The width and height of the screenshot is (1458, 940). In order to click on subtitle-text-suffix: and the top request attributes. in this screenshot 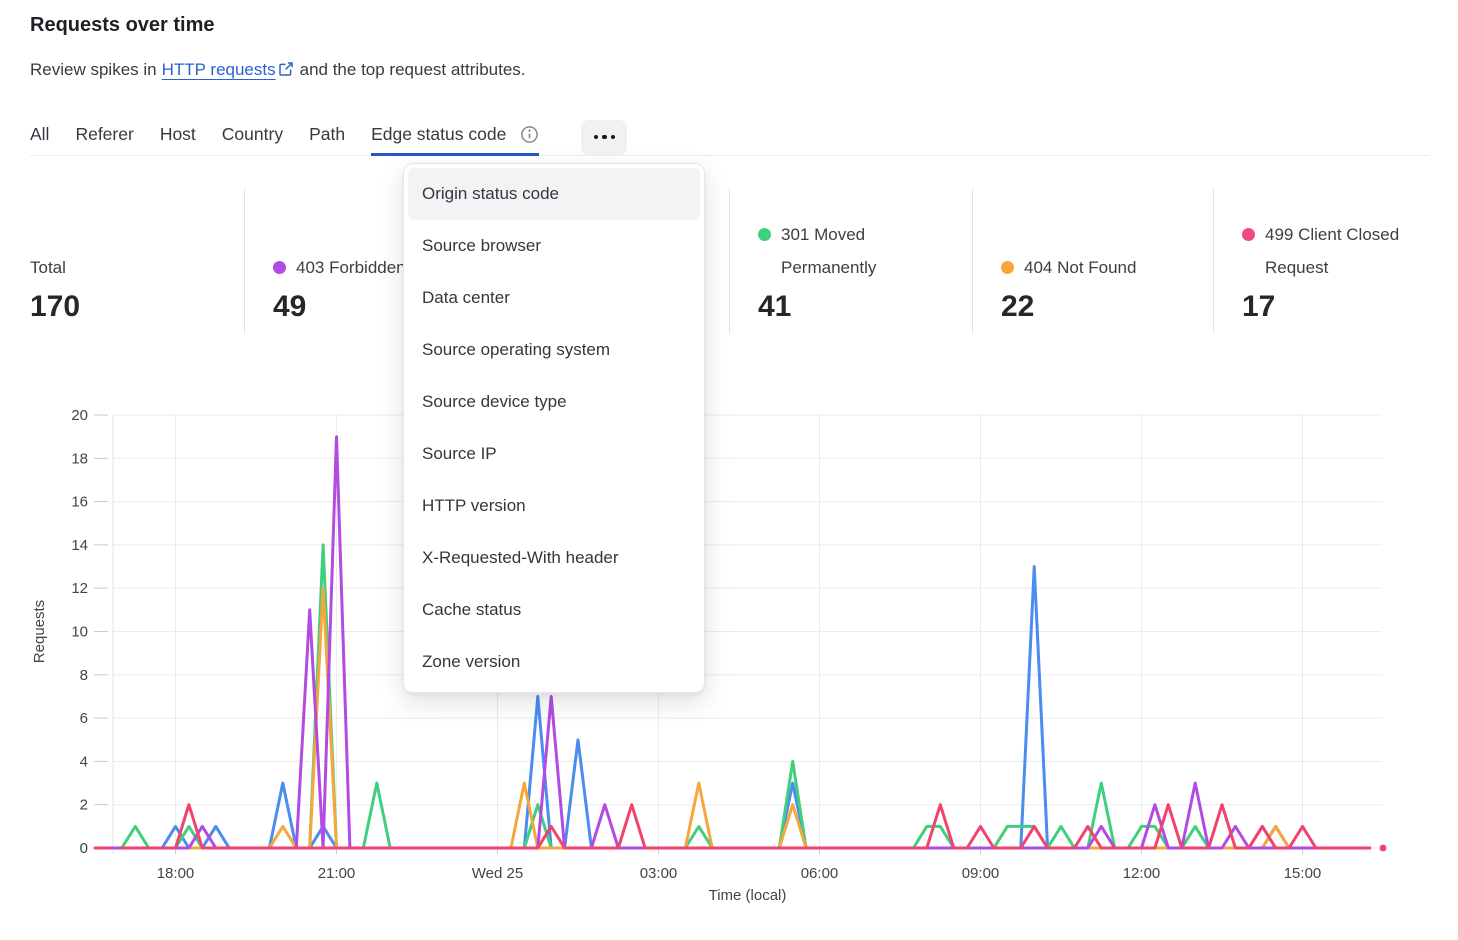, I will do `click(412, 69)`.